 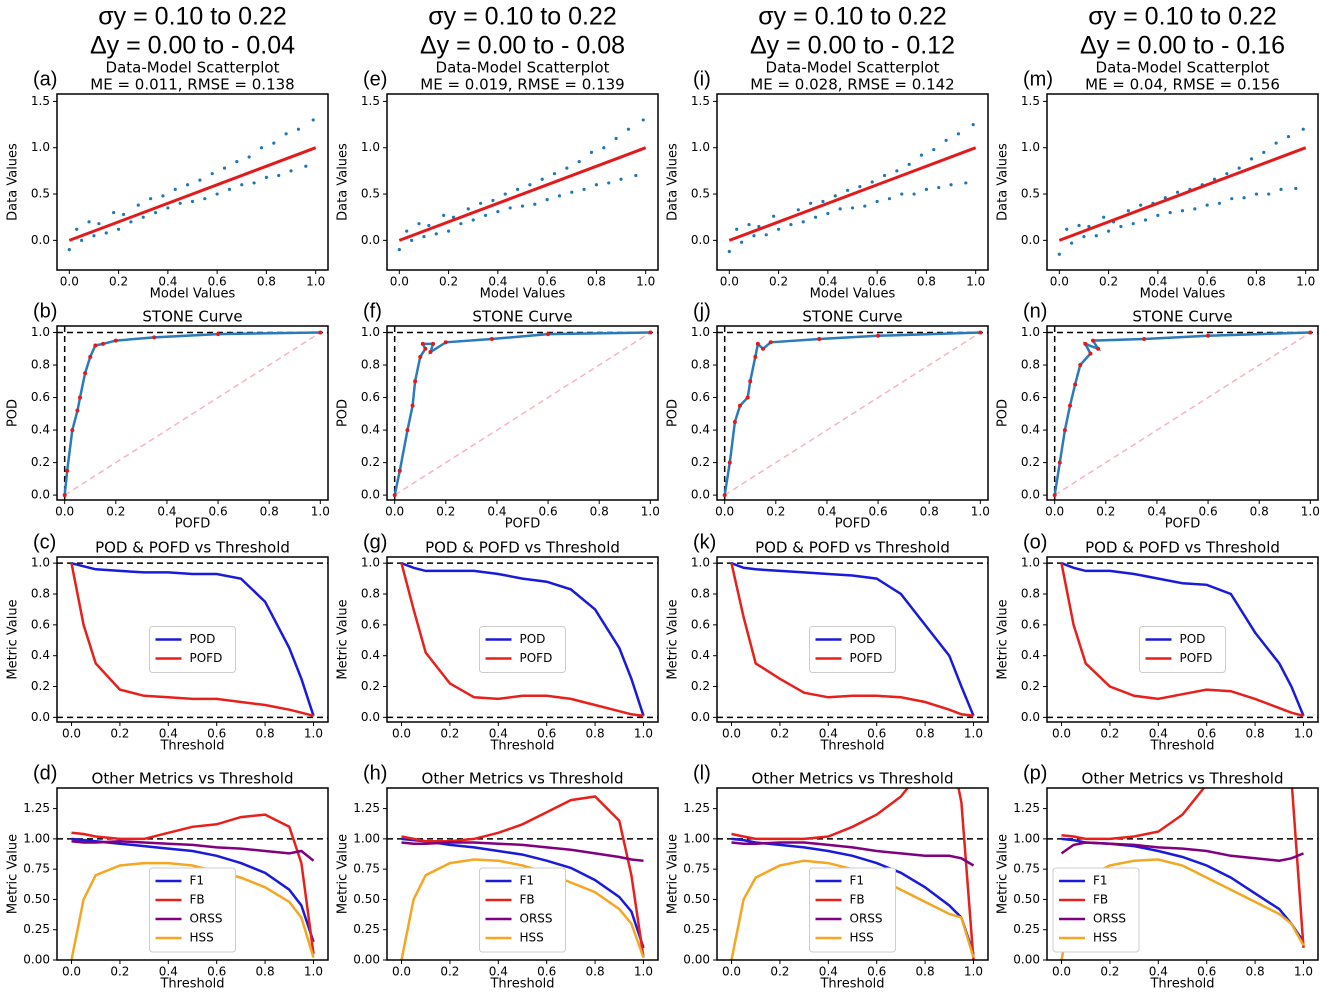 I want to click on x-axis-label: Model Values, so click(x=1183, y=294).